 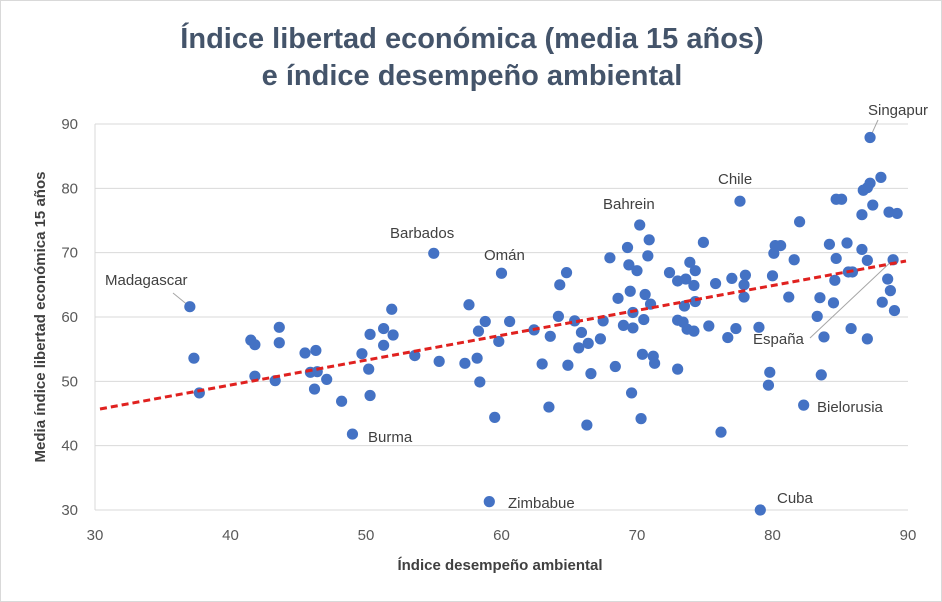 What do you see at coordinates (95, 535) in the screenshot?
I see `x-tick-label: 30` at bounding box center [95, 535].